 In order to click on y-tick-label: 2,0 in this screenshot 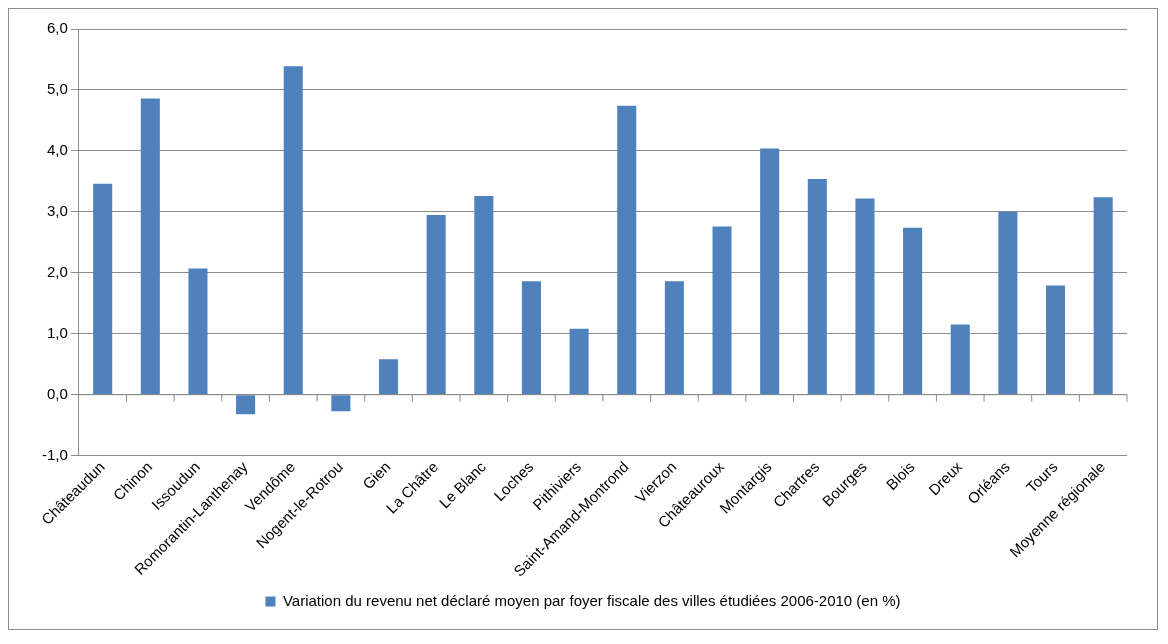, I will do `click(57, 271)`.